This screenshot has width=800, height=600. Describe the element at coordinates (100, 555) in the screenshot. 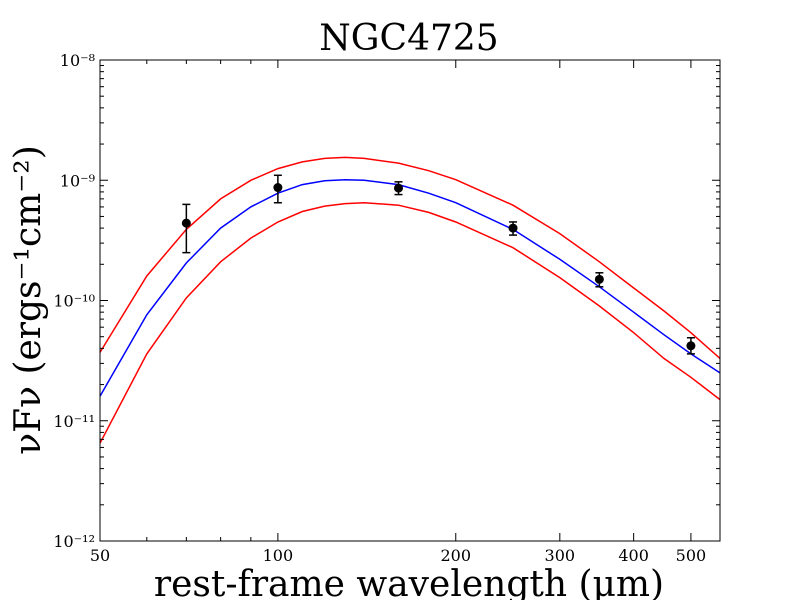

I see `x-tick-label: 50` at that location.